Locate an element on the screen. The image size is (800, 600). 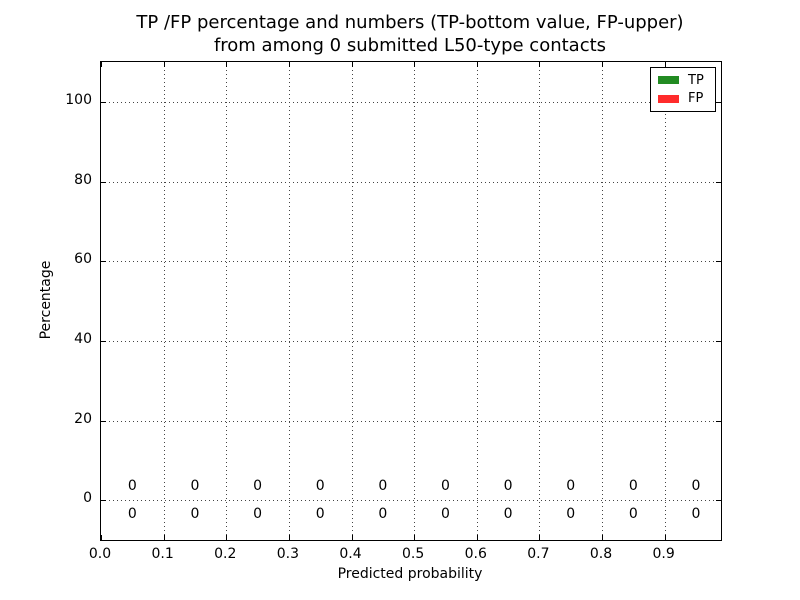
x-tick-label: 0.9 is located at coordinates (663, 554).